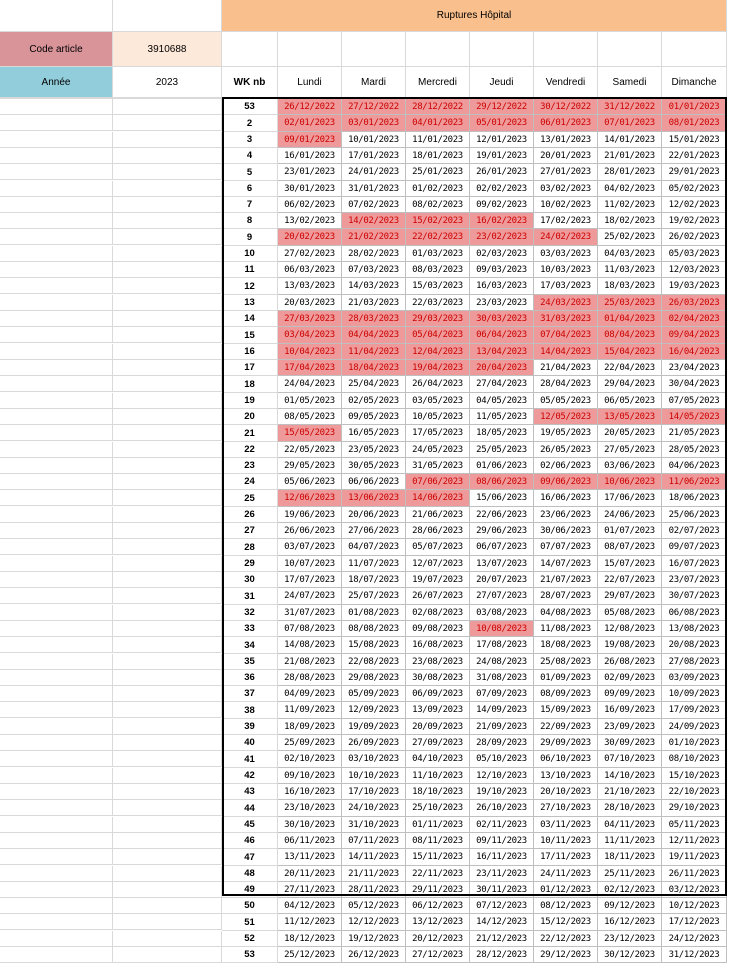  What do you see at coordinates (630, 286) in the screenshot?
I see `date-cell: 18/03/2023` at bounding box center [630, 286].